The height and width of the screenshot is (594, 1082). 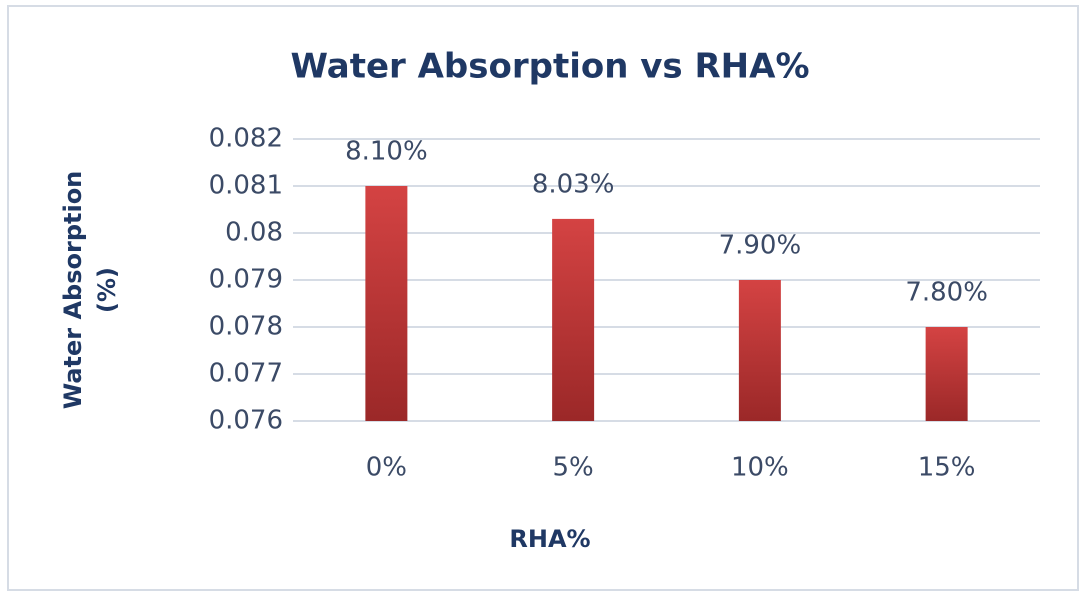 I want to click on y-tick-label: 0.082, so click(x=246, y=139).